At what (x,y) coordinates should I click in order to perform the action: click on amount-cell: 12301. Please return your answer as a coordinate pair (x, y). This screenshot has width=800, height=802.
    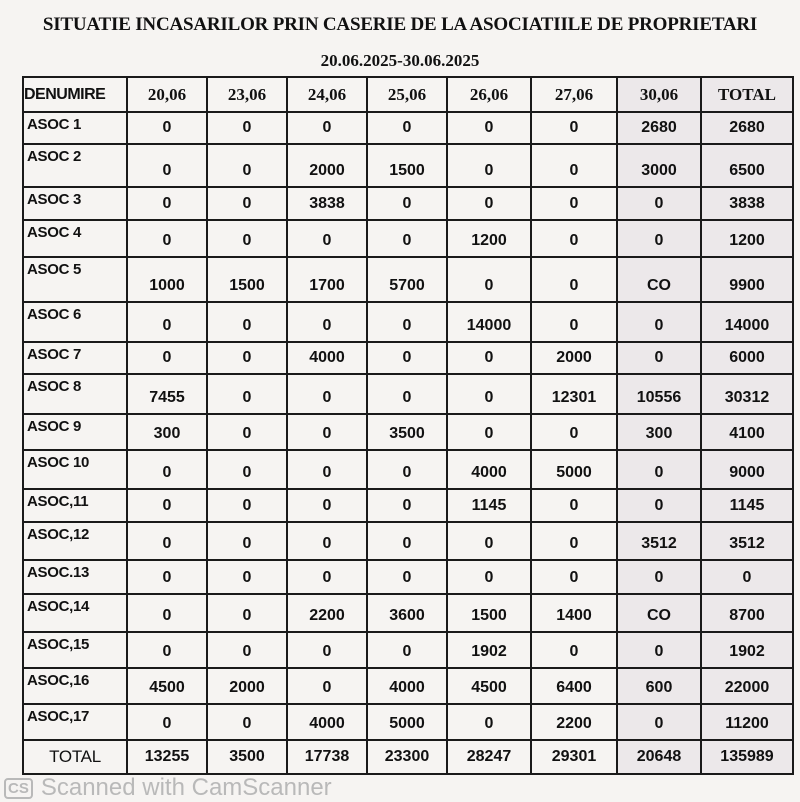
    Looking at the image, I should click on (574, 394).